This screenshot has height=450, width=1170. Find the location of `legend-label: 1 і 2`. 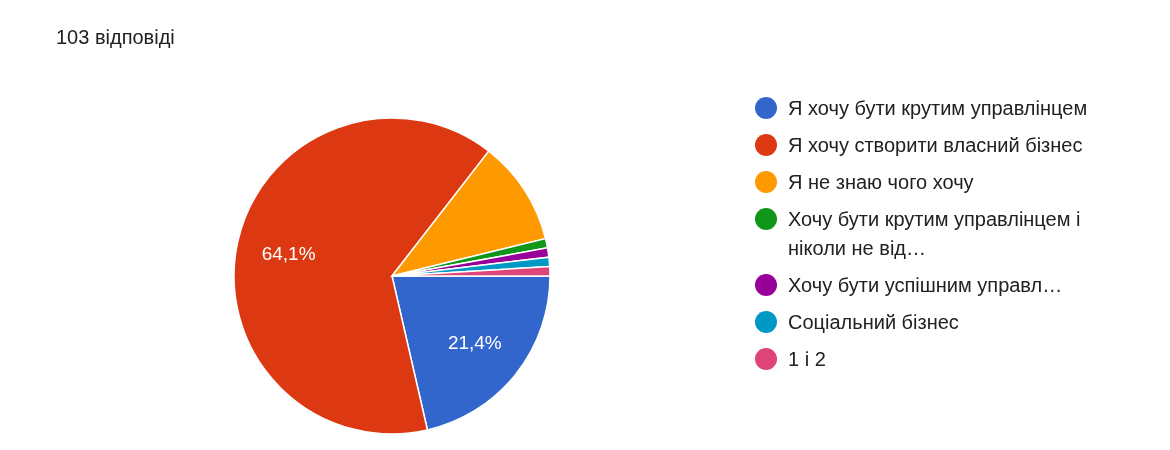

legend-label: 1 і 2 is located at coordinates (807, 359).